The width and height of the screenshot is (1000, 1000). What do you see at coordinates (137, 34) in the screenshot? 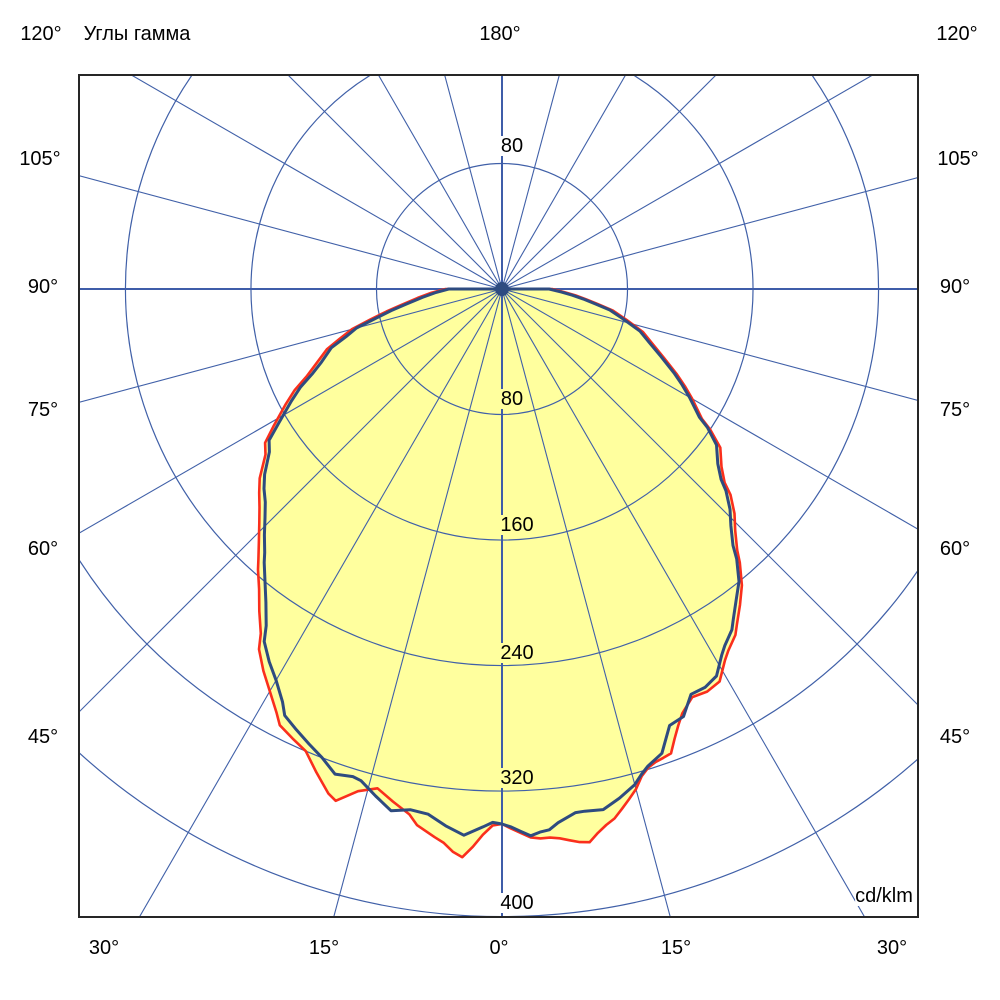
I see `chart-title: Углы гамма` at bounding box center [137, 34].